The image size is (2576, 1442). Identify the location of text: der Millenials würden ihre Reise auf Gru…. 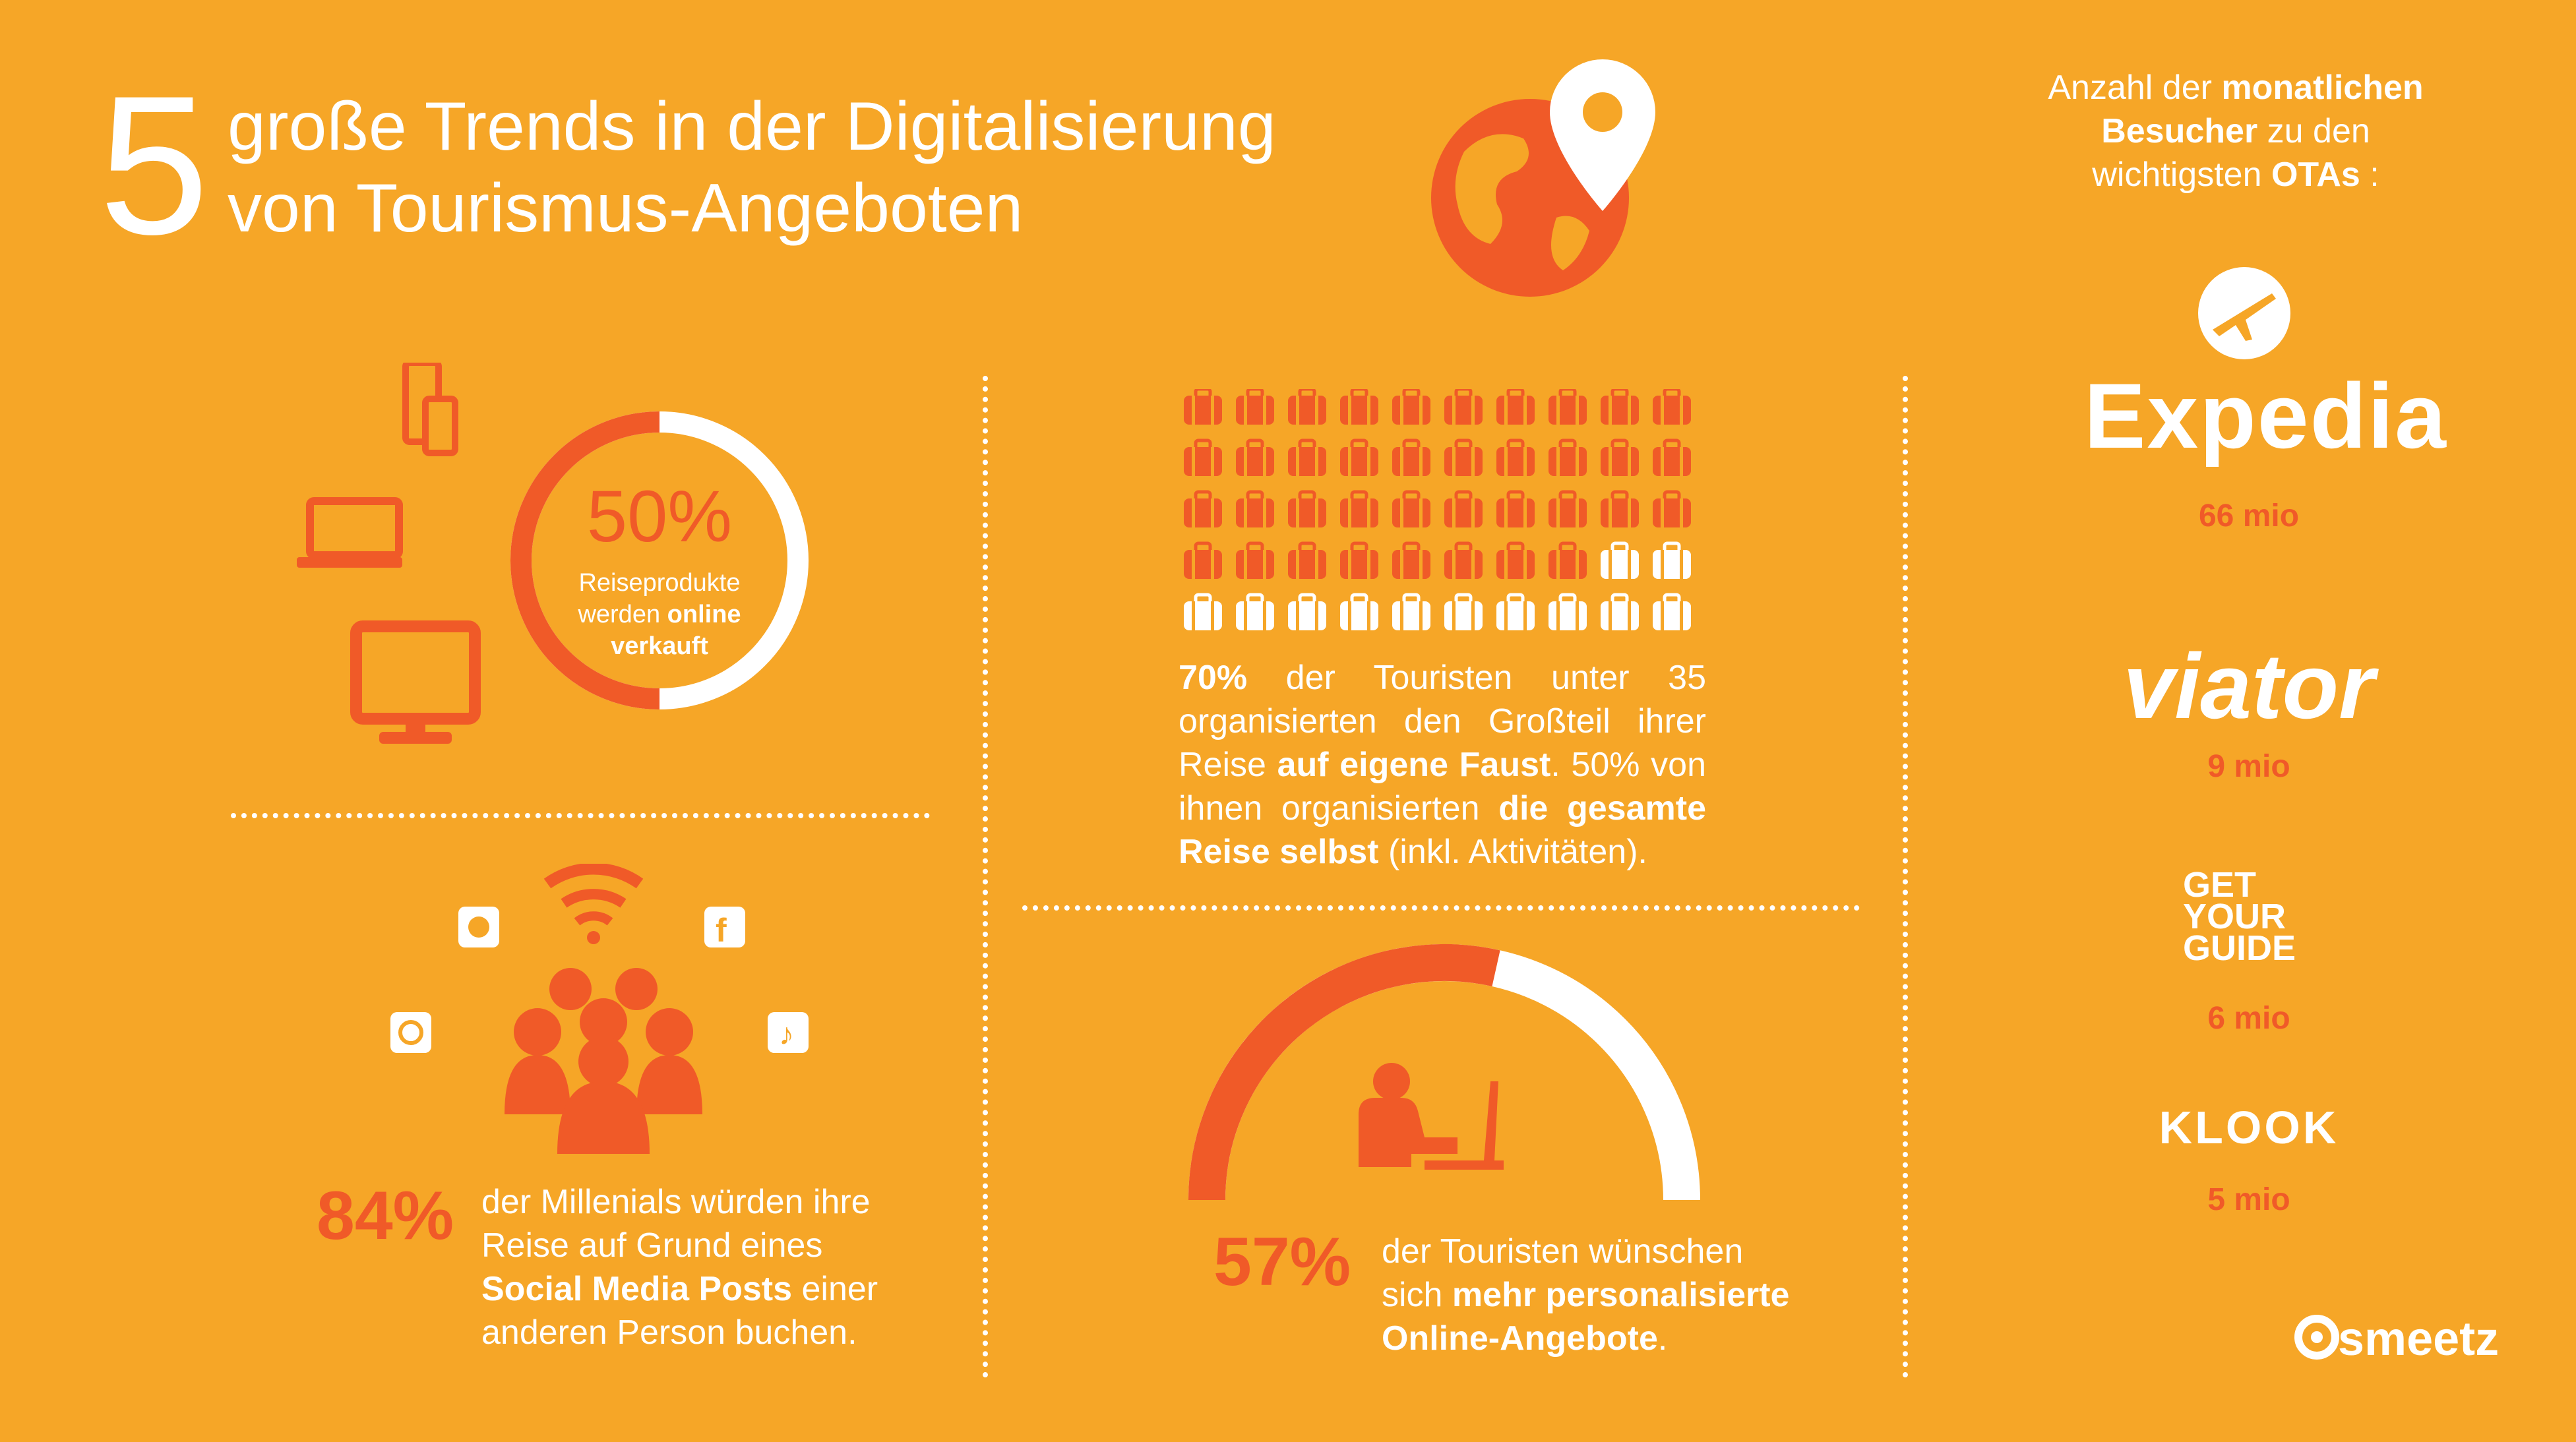
(676, 1224).